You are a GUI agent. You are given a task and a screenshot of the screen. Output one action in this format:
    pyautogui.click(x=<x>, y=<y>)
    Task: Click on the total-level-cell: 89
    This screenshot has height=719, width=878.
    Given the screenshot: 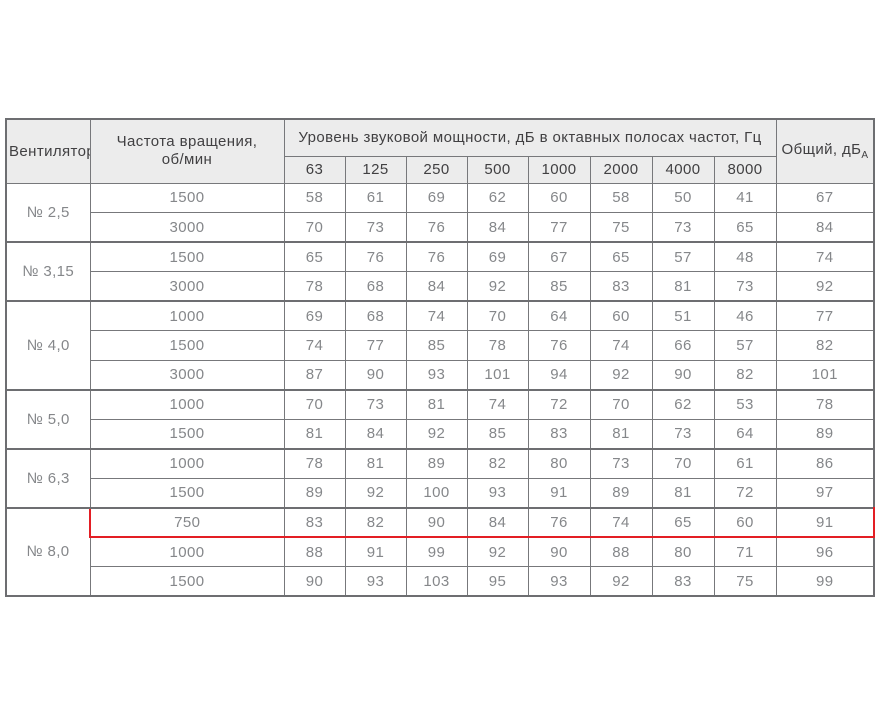 What is the action you would take?
    pyautogui.click(x=825, y=433)
    